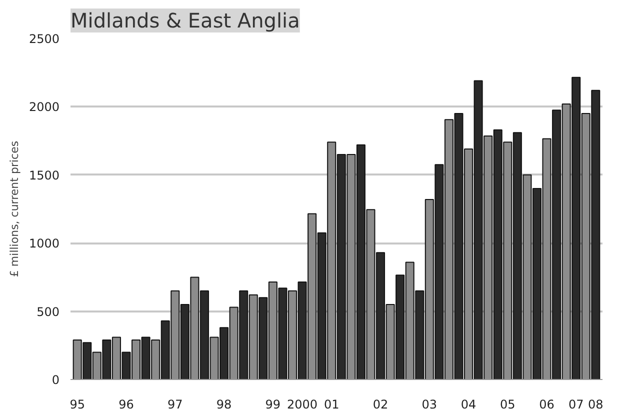 The height and width of the screenshot is (411, 622). I want to click on x-tick-label: 99, so click(273, 404).